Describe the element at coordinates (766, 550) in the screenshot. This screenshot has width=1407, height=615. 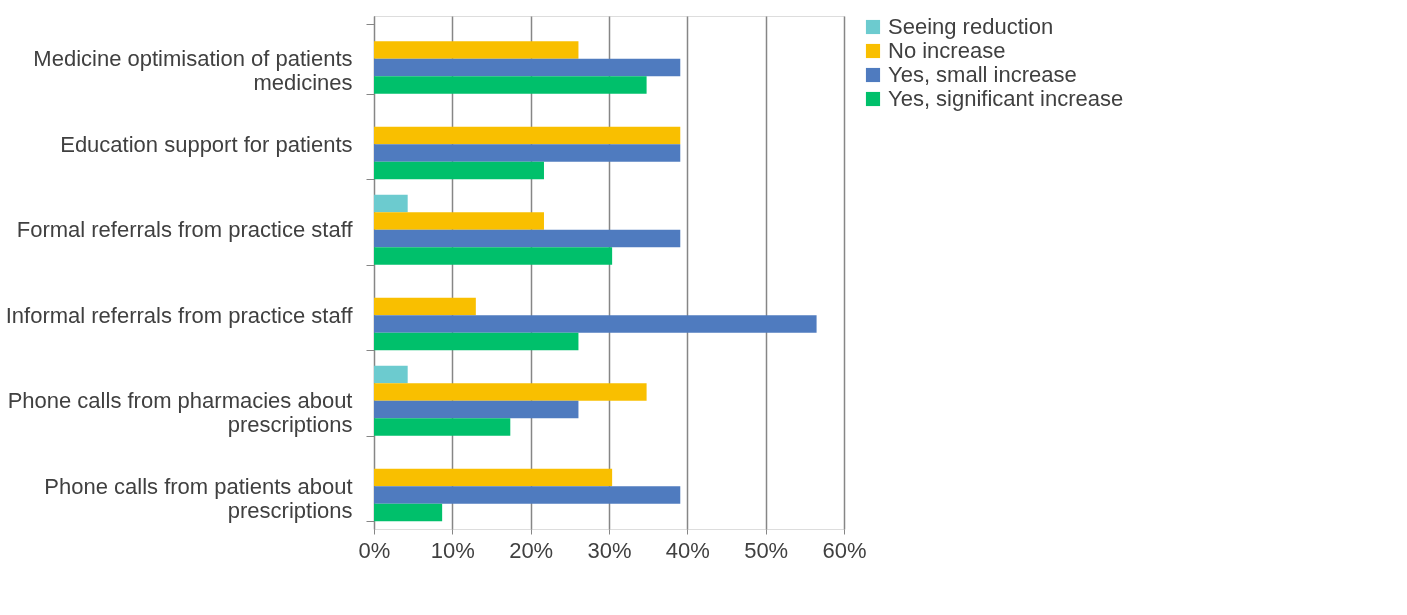
I see `x-tick-label: 50%` at that location.